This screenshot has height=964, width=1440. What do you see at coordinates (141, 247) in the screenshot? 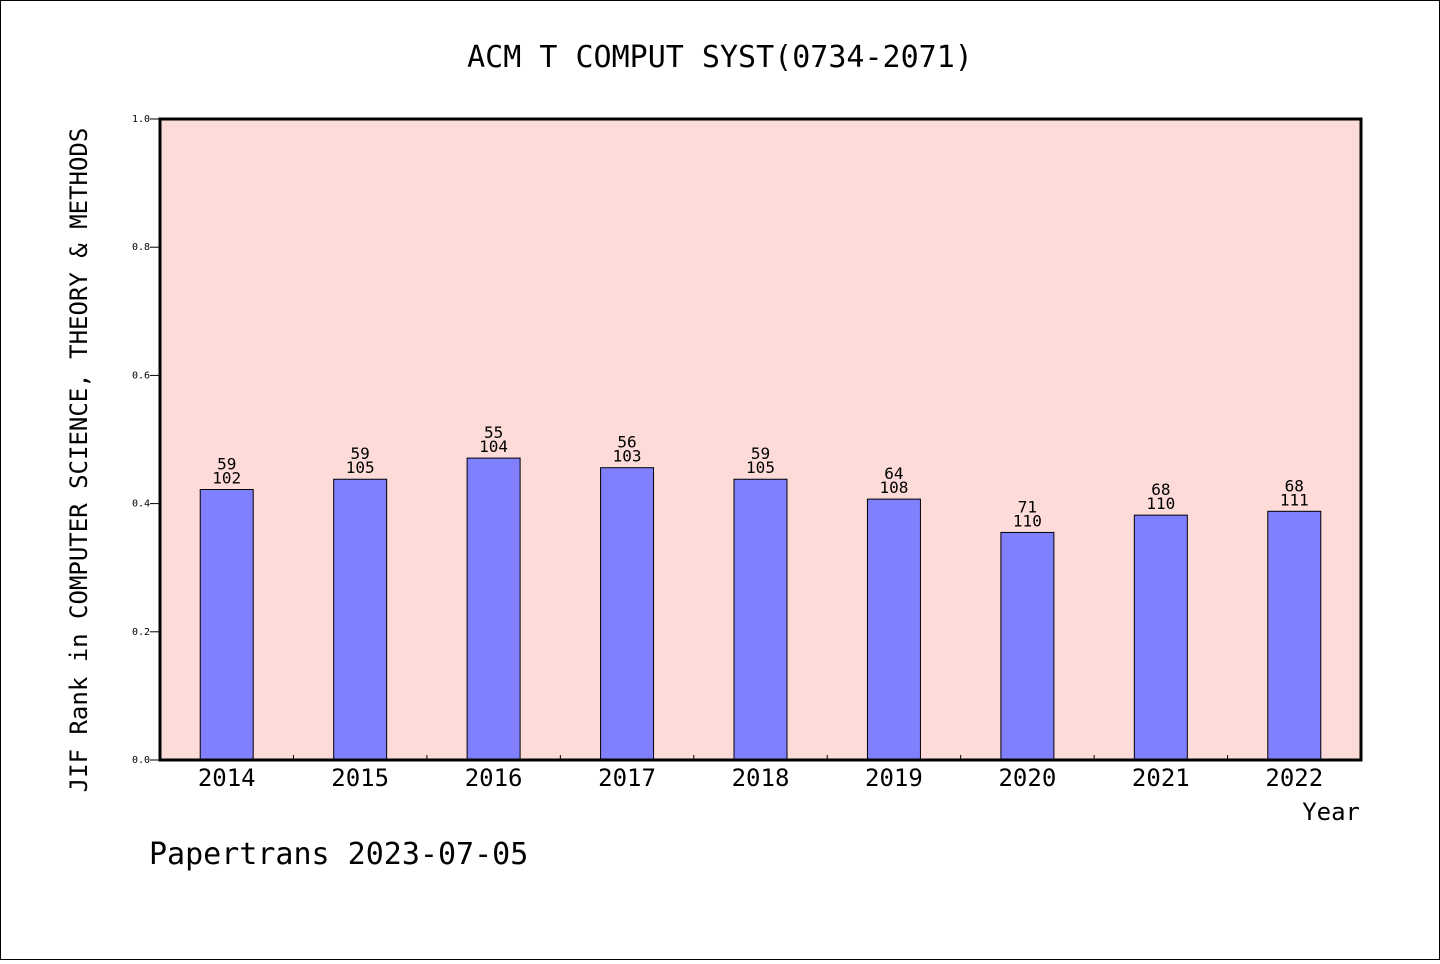
I see `y-tick-label: 0.8` at bounding box center [141, 247].